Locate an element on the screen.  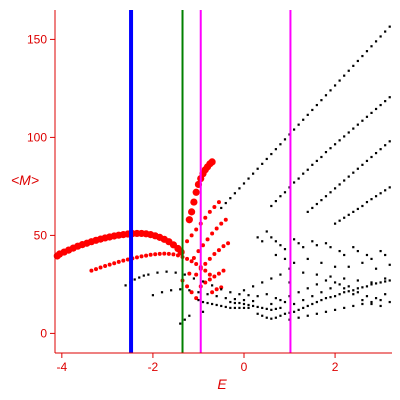
x-tick-label: 0 is located at coordinates (244, 367).